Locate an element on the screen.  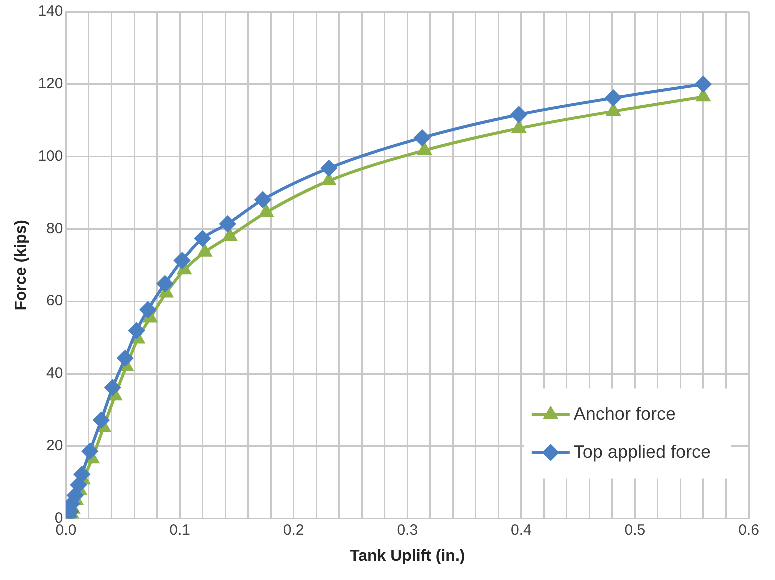
x-tick-label: 0.1 is located at coordinates (180, 530).